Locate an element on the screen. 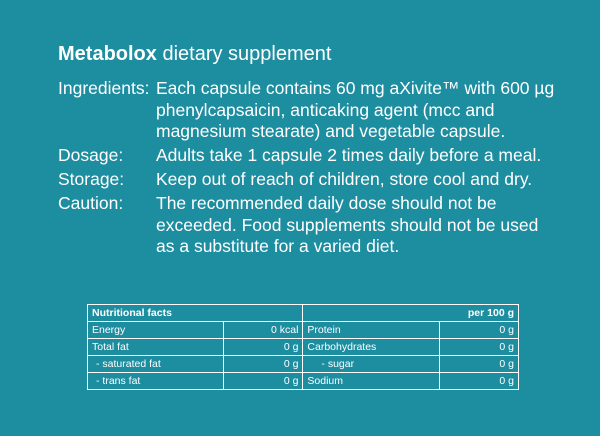 The width and height of the screenshot is (600, 436). ingredients-label: Ingredients: is located at coordinates (104, 88).